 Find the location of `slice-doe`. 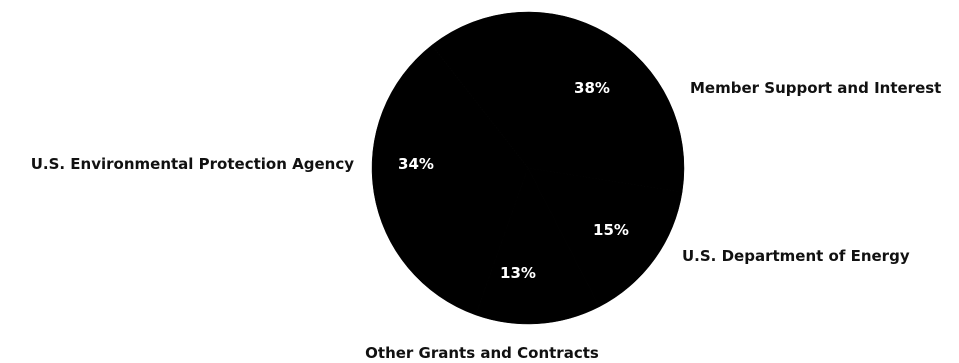

slice-doe is located at coordinates (605, 237).